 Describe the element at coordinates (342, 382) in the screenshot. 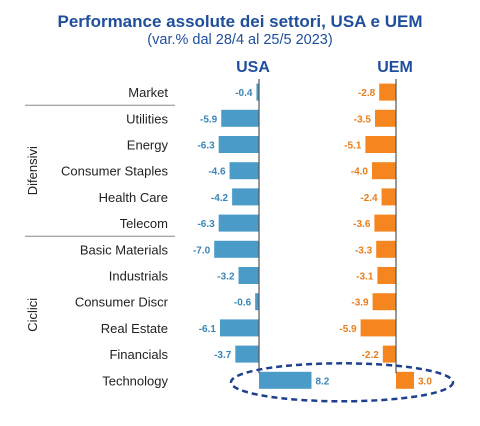

I see `highlight-ellipse` at that location.